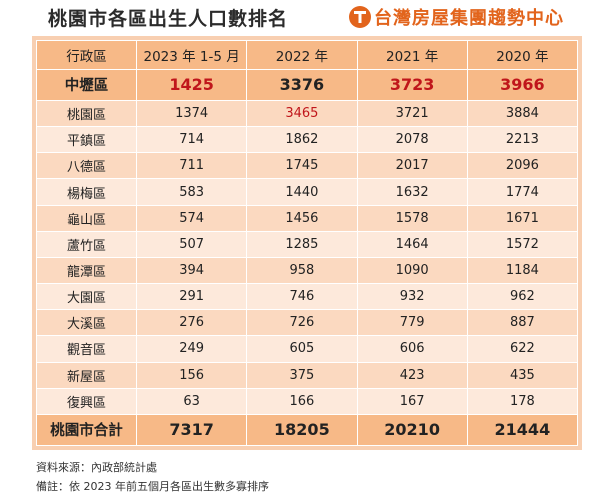 This screenshot has height=498, width=600. What do you see at coordinates (412, 375) in the screenshot?
I see `value-cell: 423` at bounding box center [412, 375].